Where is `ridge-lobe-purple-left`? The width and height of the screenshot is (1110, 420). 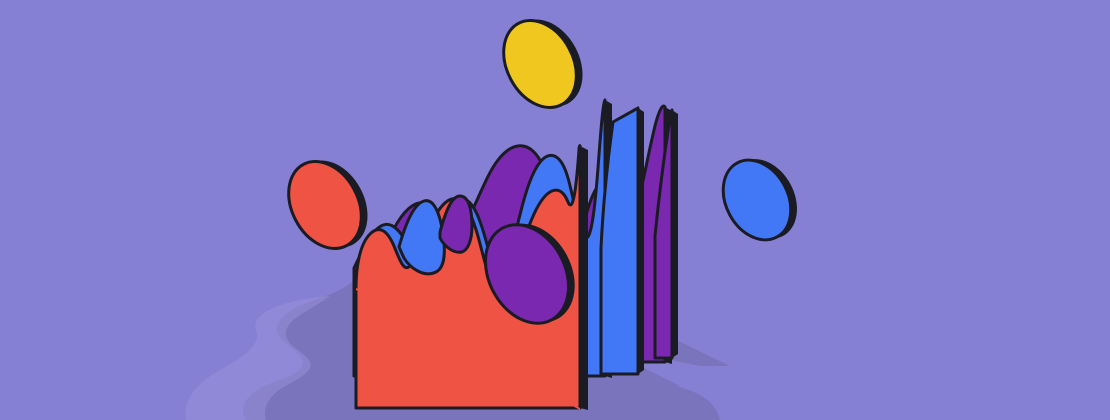 ridge-lobe-purple-left is located at coordinates (456, 224).